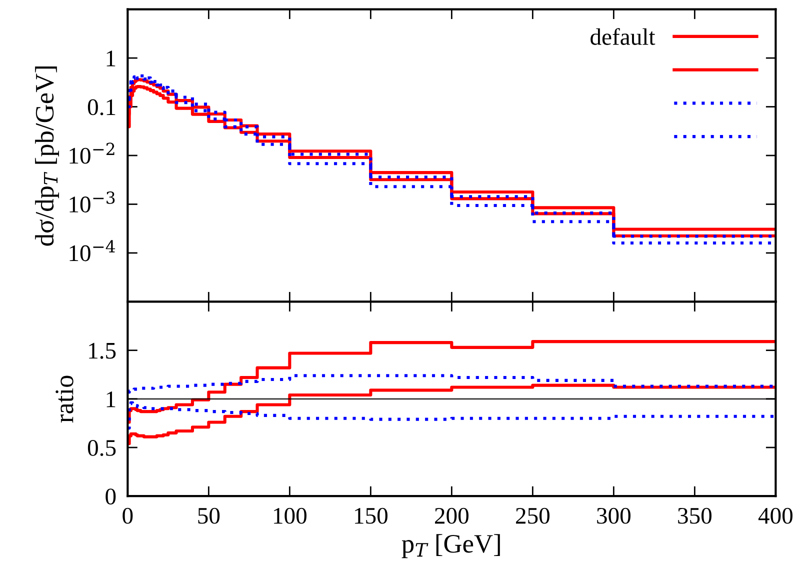 This screenshot has width=808, height=585. What do you see at coordinates (127, 516) in the screenshot?
I see `x-tick-label: 0` at bounding box center [127, 516].